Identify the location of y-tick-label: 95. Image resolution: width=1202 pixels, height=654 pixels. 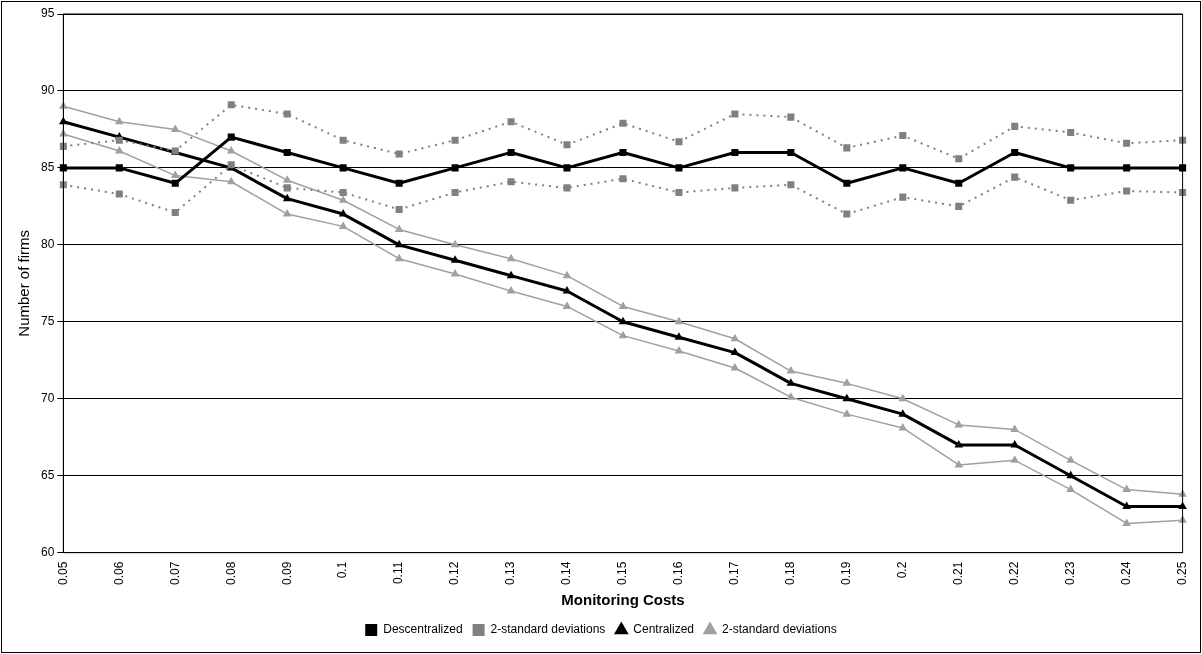
(47, 13).